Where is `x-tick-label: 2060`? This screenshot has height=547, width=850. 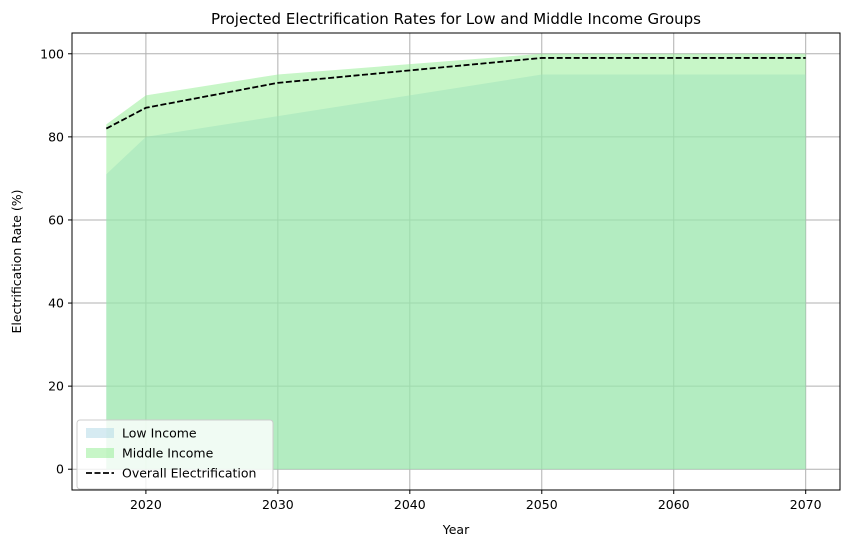
x-tick-label: 2060 is located at coordinates (674, 504).